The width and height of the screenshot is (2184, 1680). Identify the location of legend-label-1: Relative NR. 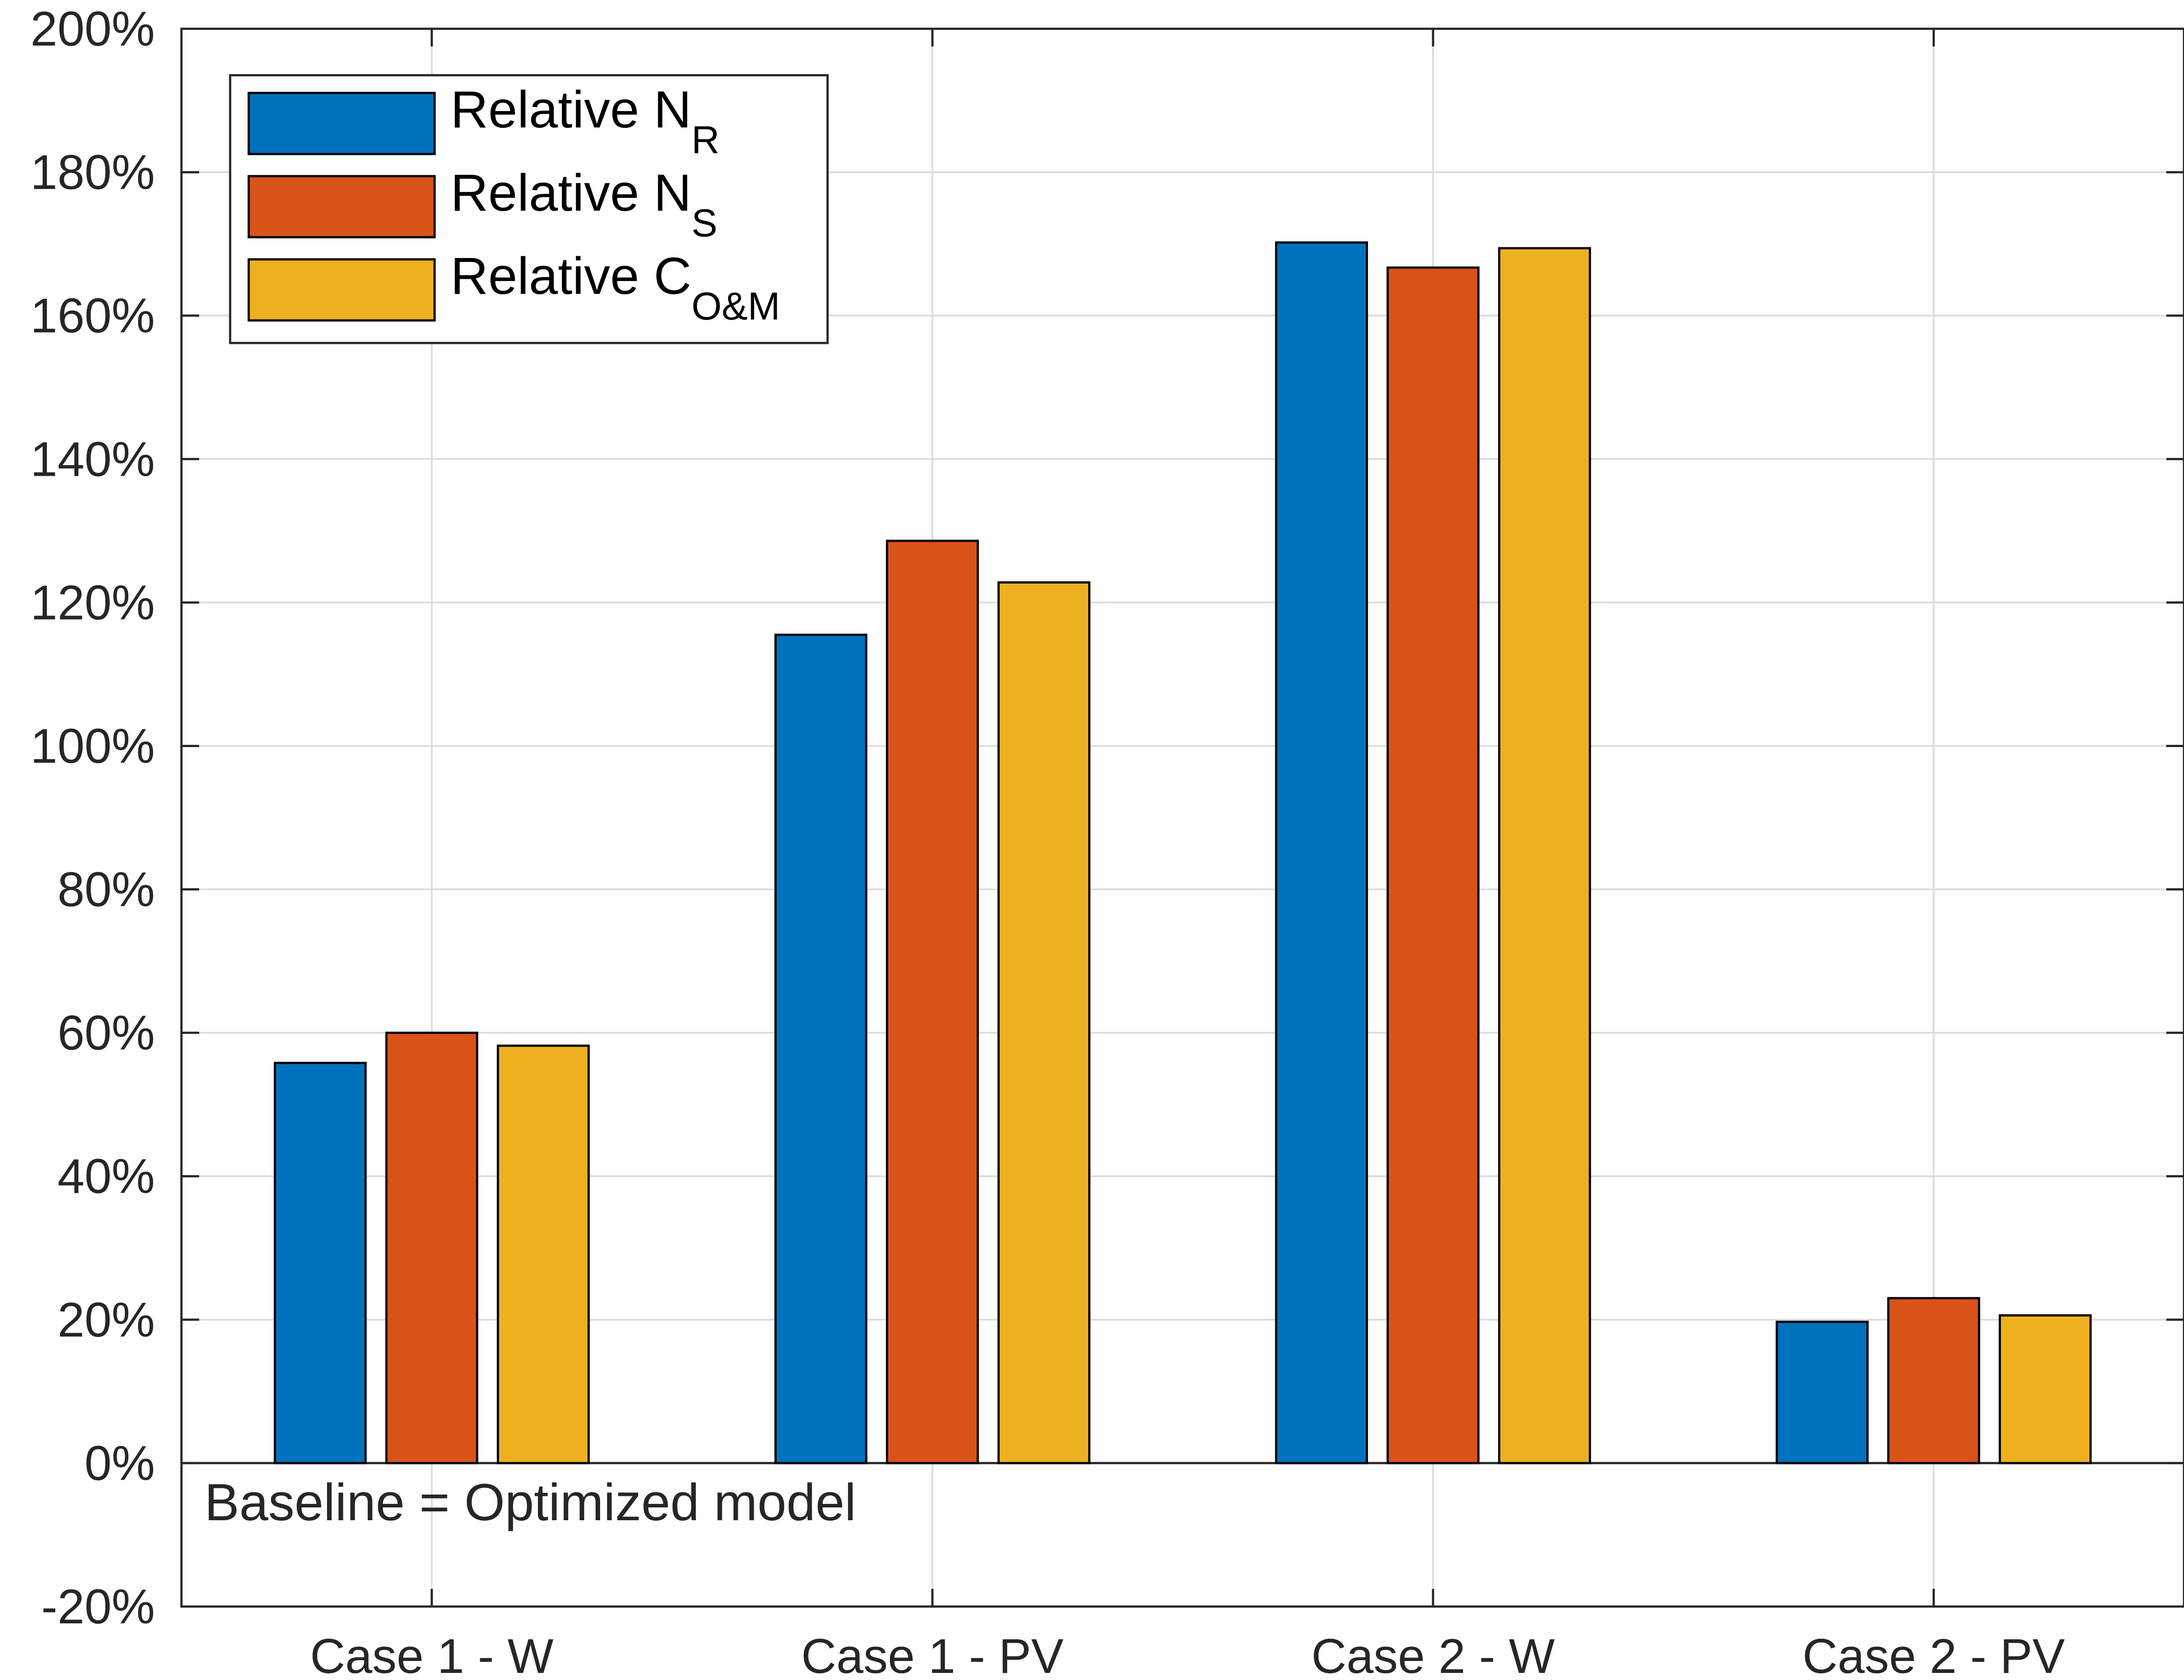
(585, 121).